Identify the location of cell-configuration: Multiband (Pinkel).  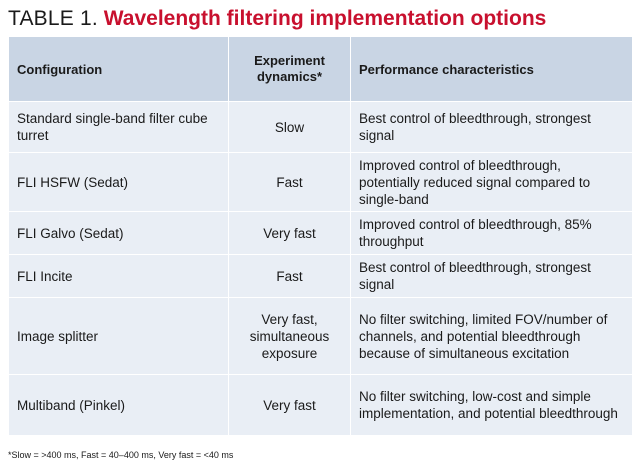
(118, 405).